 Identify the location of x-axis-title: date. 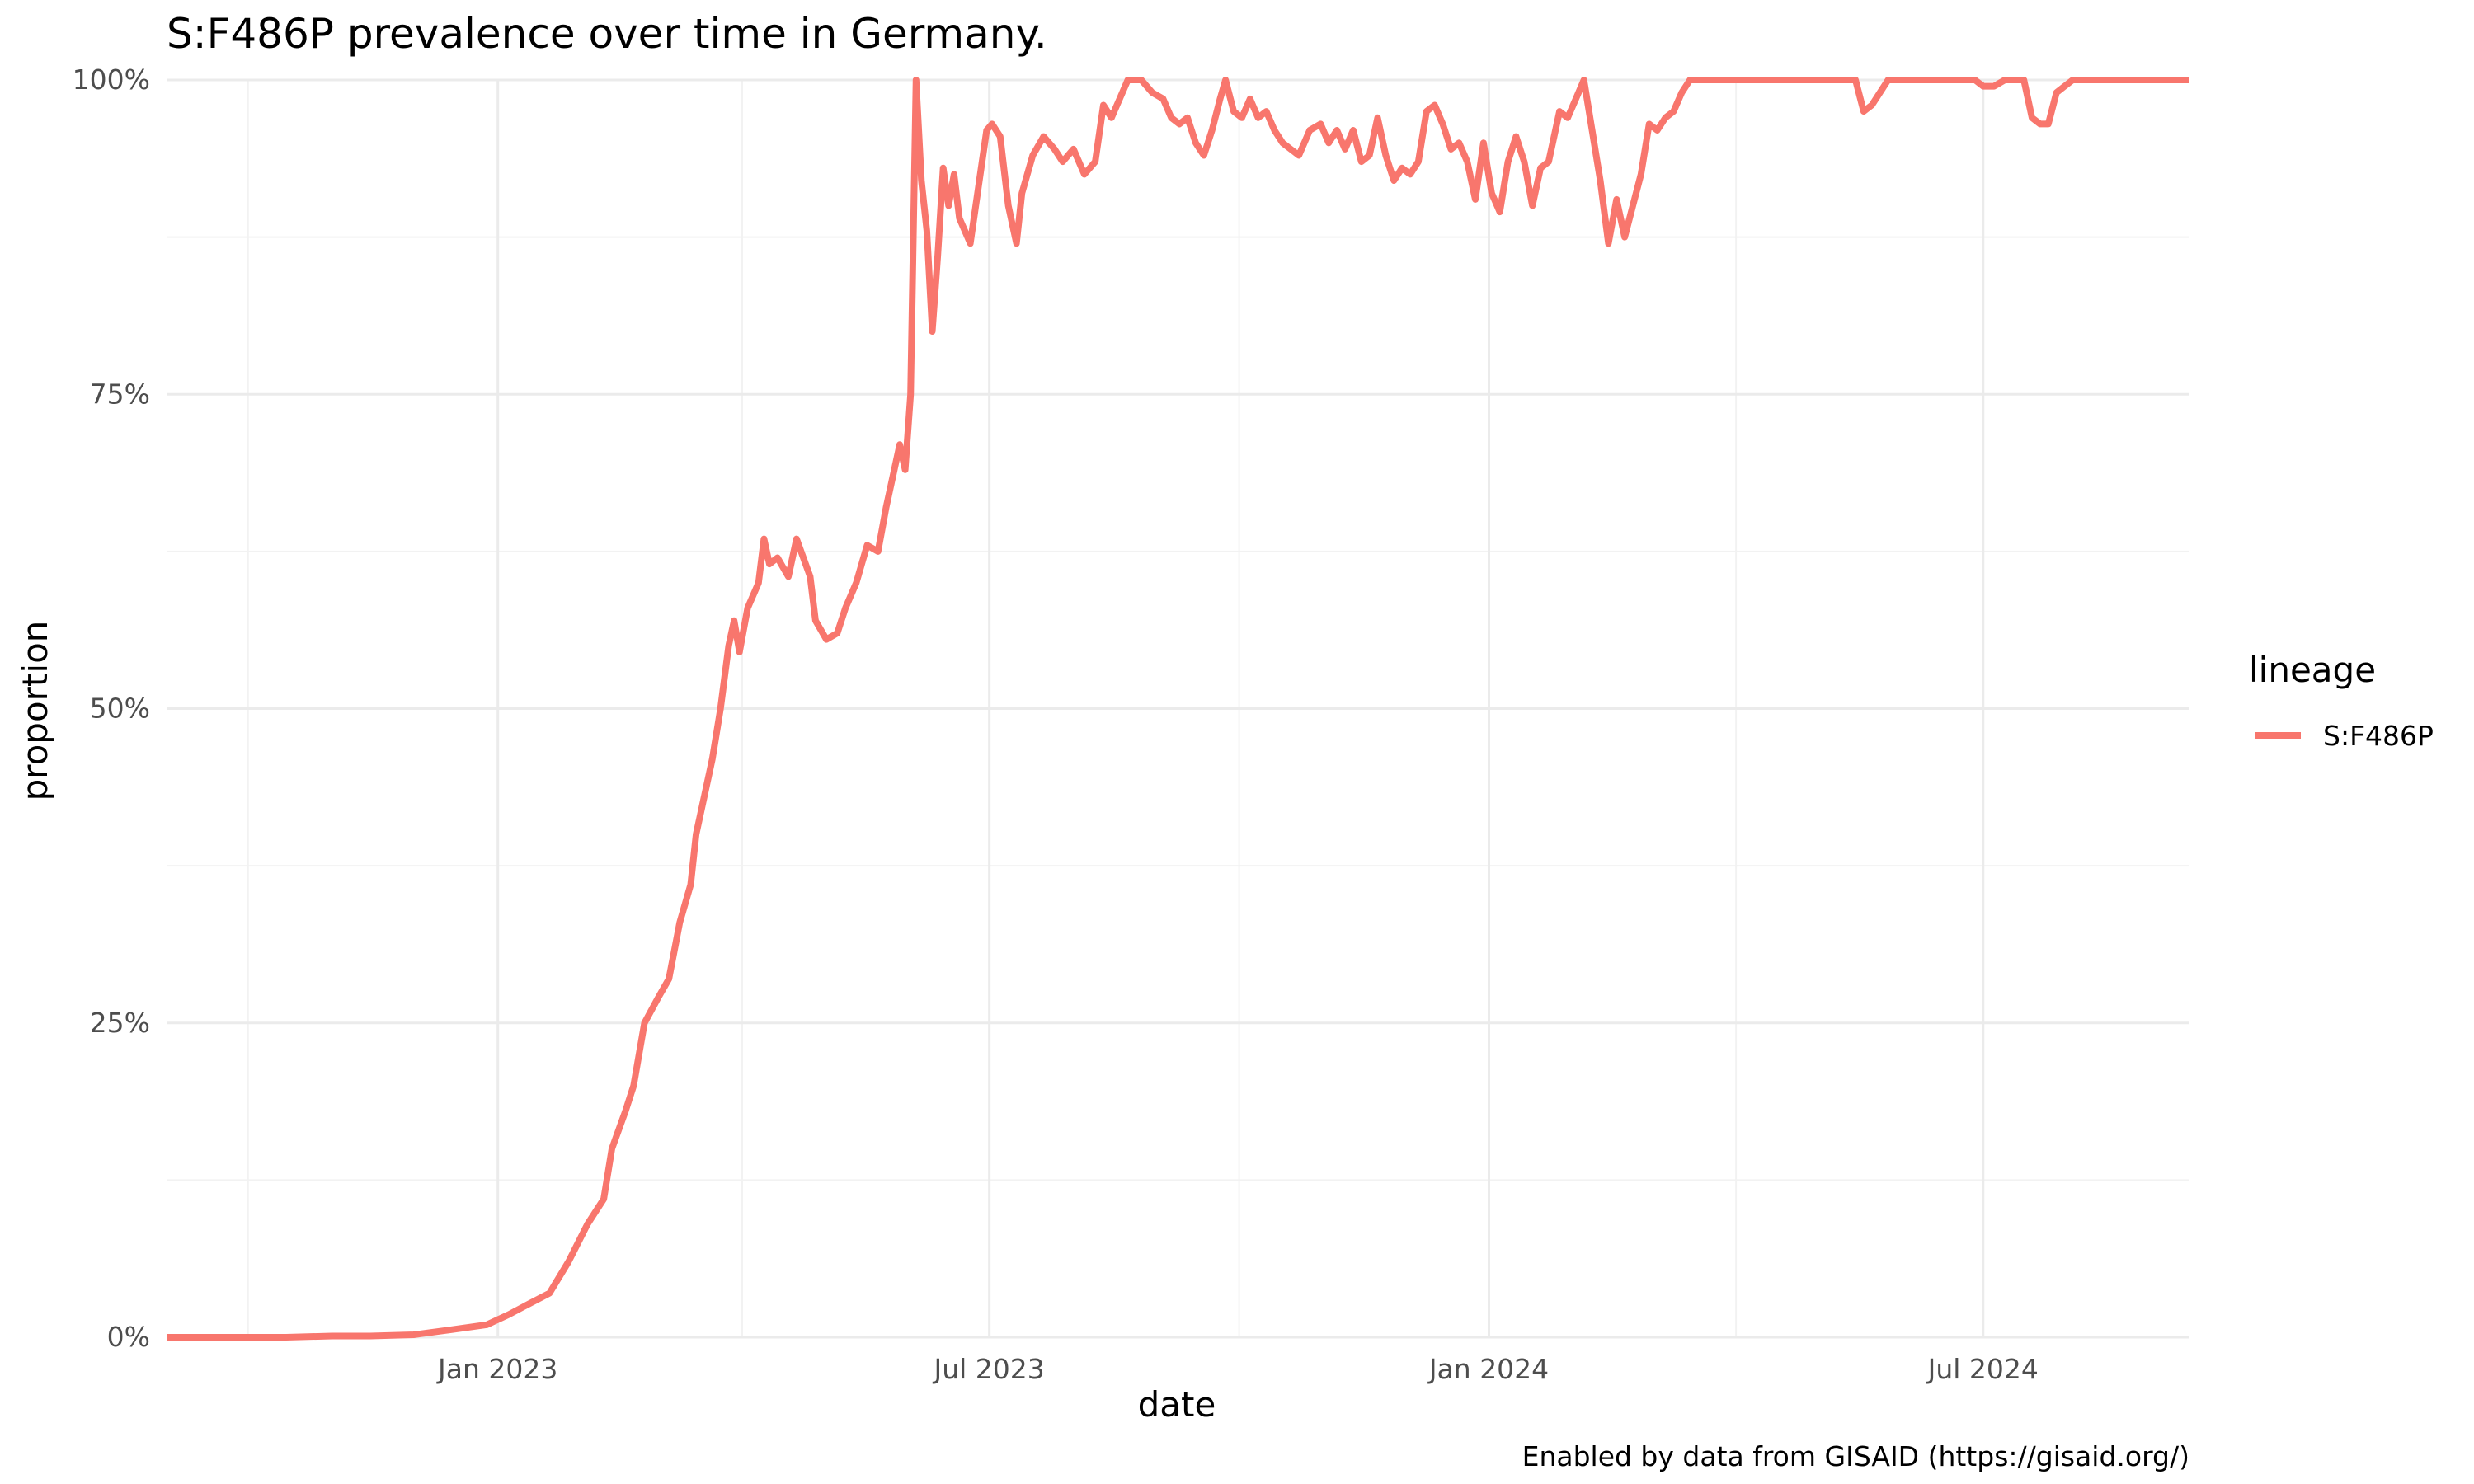
(1177, 1404).